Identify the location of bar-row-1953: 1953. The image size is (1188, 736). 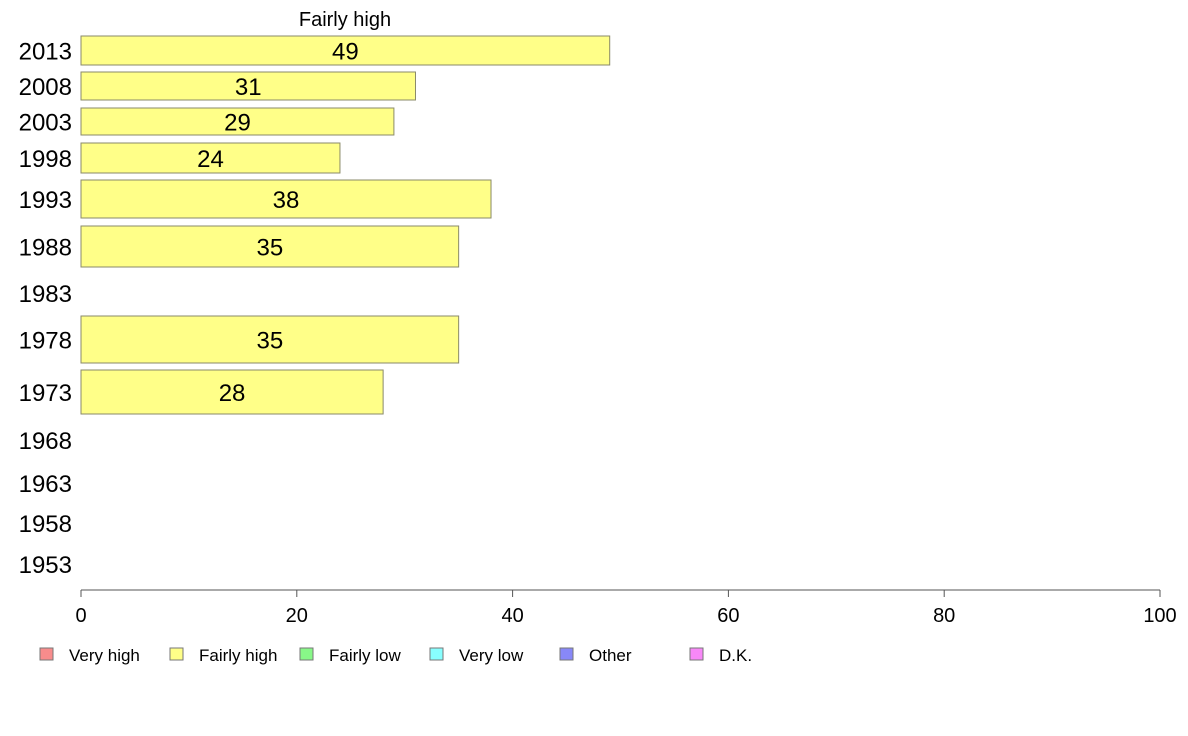
(45, 565).